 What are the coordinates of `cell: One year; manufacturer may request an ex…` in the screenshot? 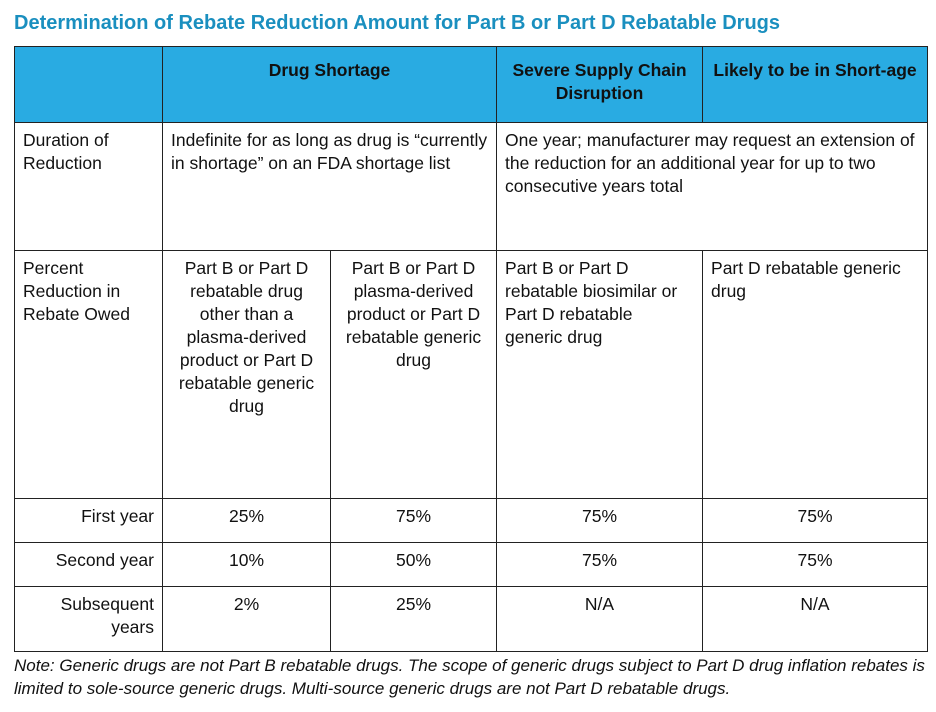 It's located at (712, 186).